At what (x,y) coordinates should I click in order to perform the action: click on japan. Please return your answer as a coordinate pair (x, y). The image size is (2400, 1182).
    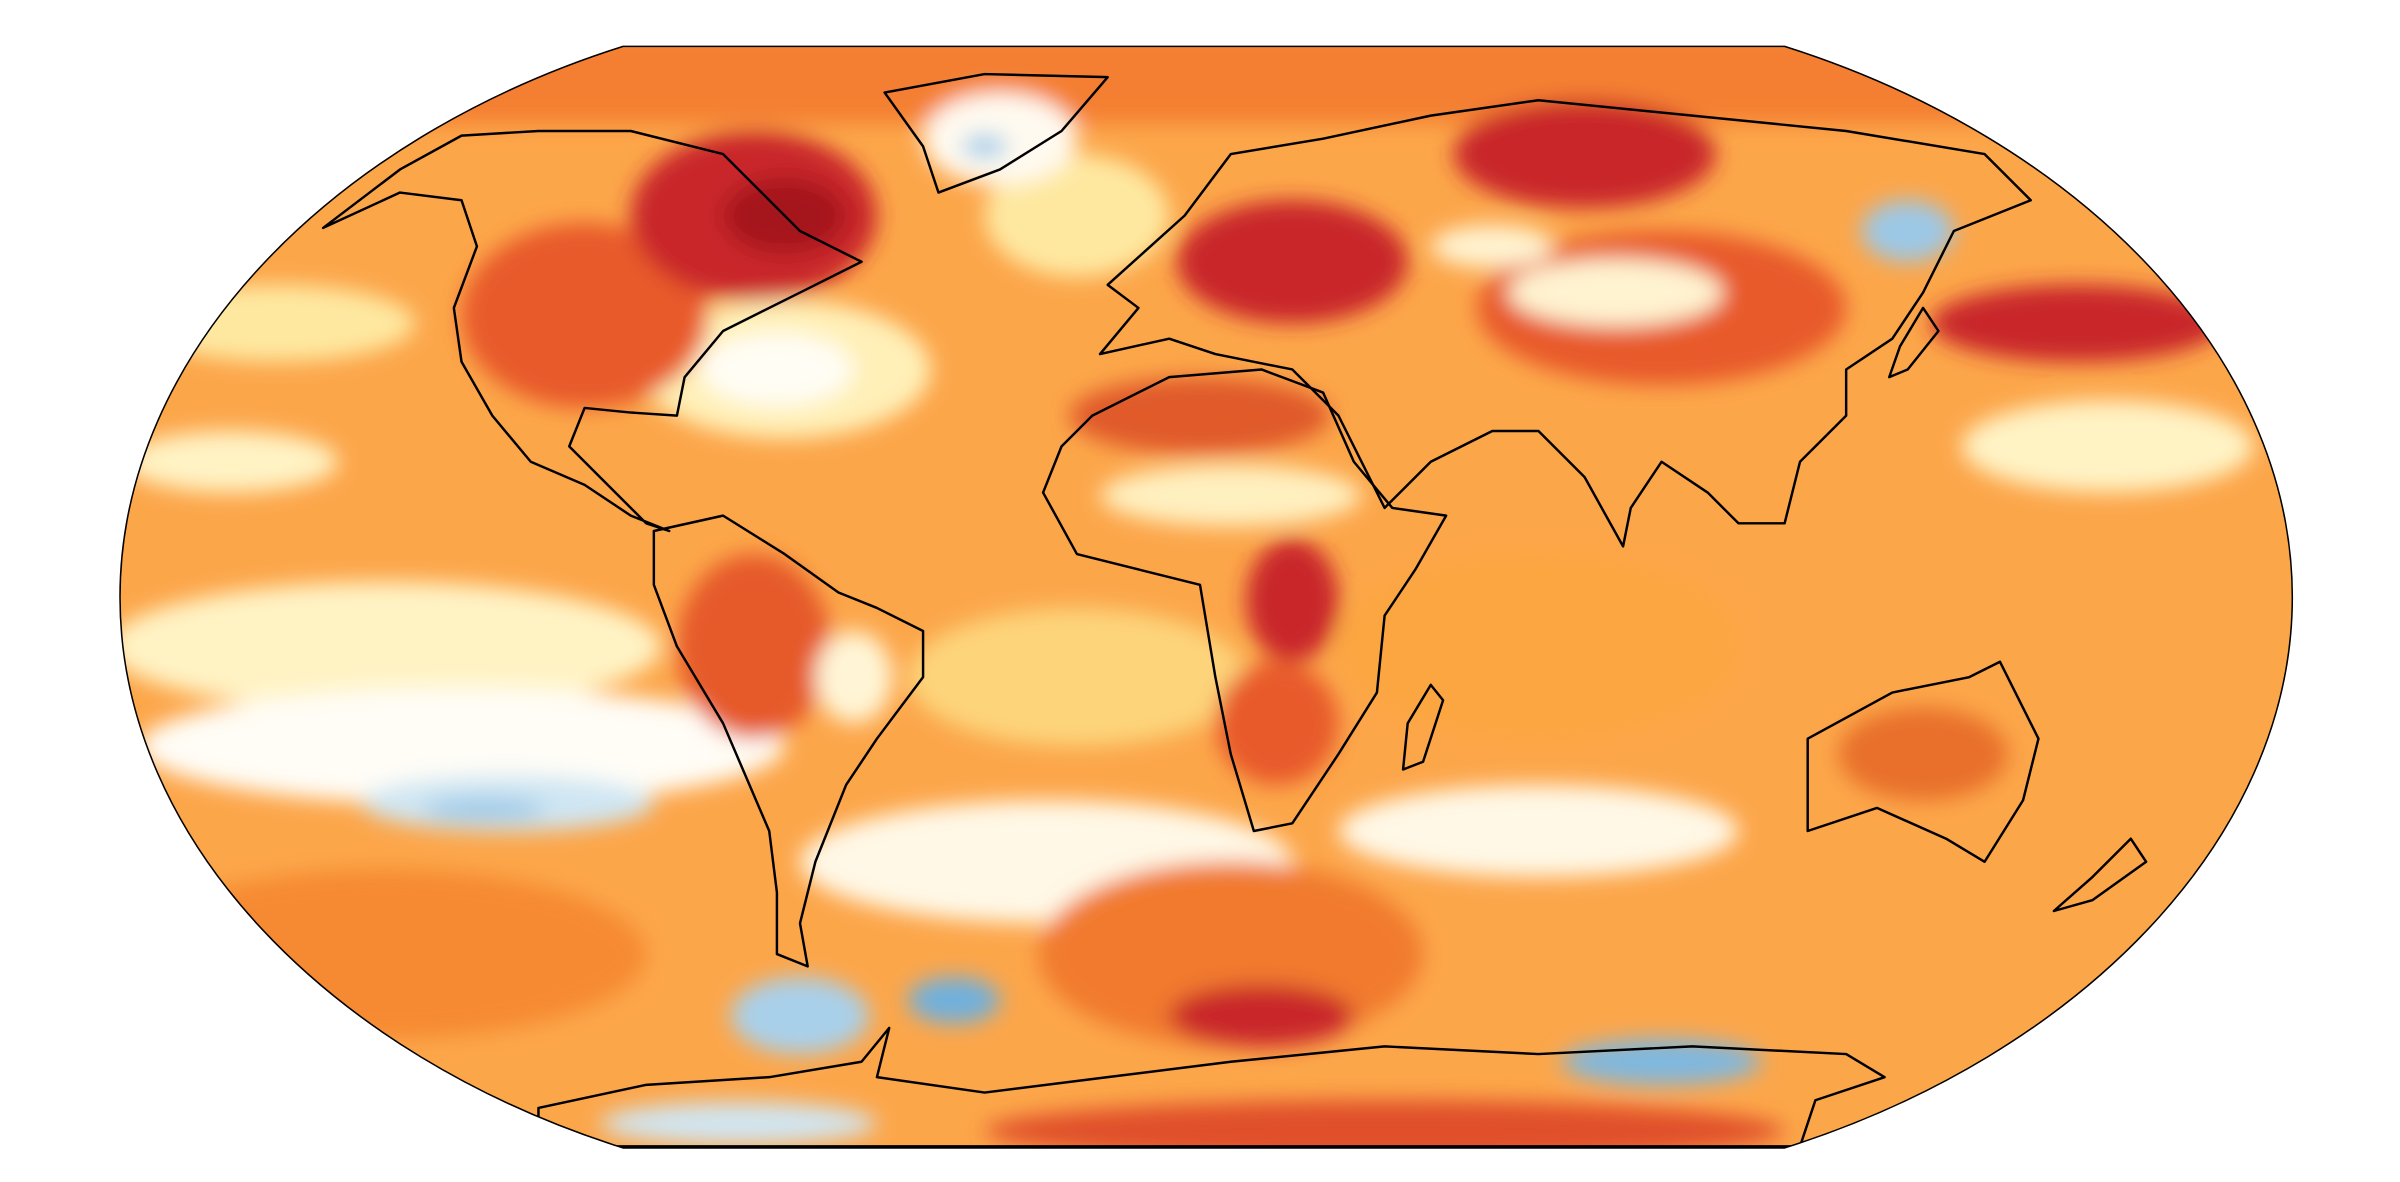
    Looking at the image, I should click on (1914, 342).